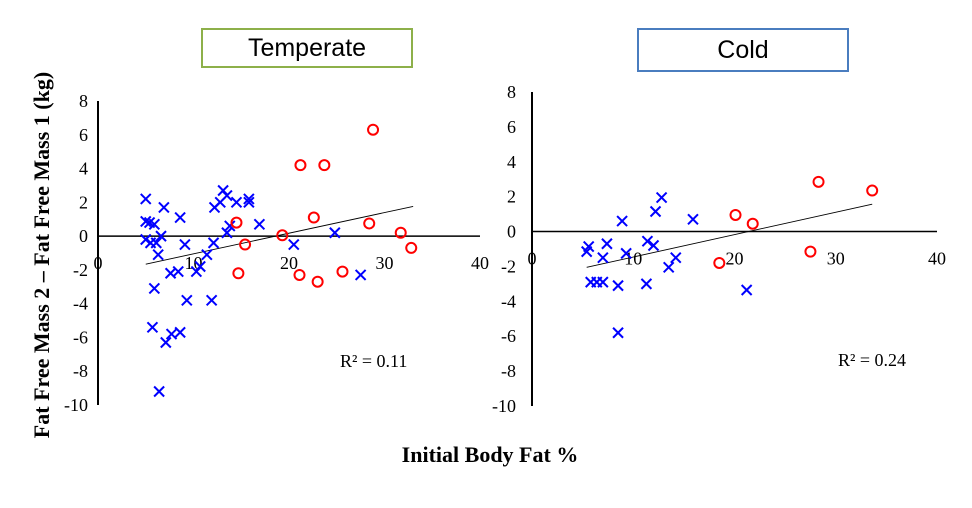  What do you see at coordinates (511, 127) in the screenshot?
I see `cold-y-tick-label: 6` at bounding box center [511, 127].